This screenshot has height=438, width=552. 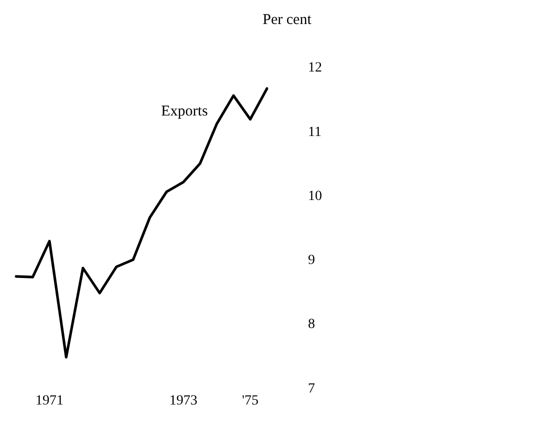 What do you see at coordinates (311, 260) in the screenshot?
I see `y-tick-label: 9` at bounding box center [311, 260].